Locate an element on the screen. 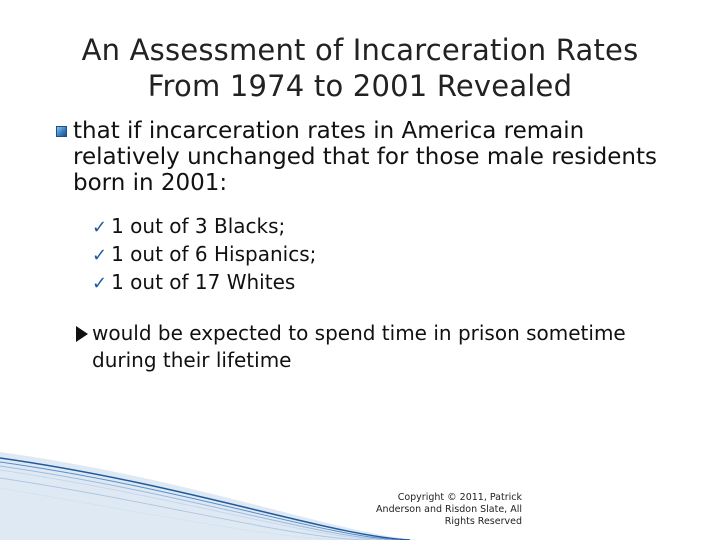 Image resolution: width=720 pixels, height=540 pixels. list-item: ✓ 1 out of 6 Hispanics; is located at coordinates (372, 255).